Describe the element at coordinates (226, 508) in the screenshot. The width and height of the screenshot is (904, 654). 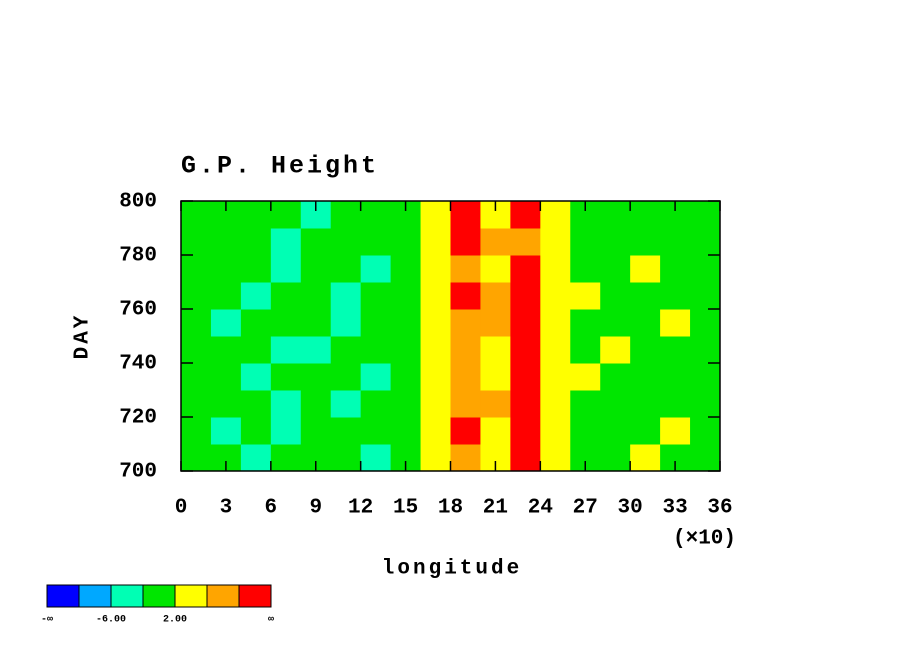
I see `x-tick-label: 3` at that location.